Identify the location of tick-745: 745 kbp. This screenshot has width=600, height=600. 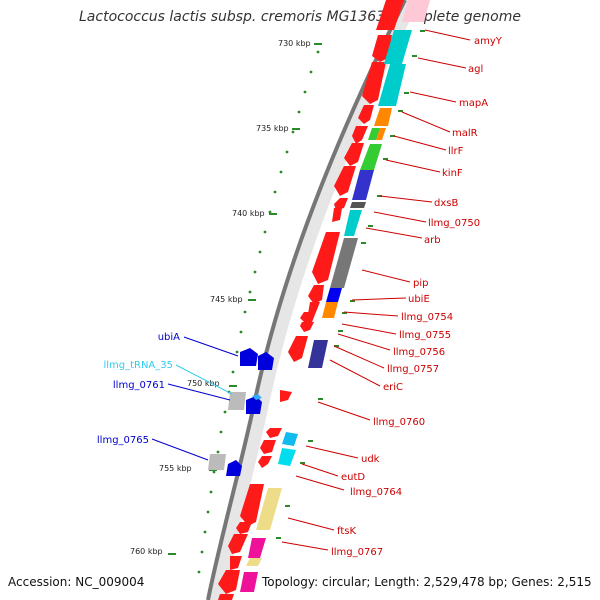
(233, 299).